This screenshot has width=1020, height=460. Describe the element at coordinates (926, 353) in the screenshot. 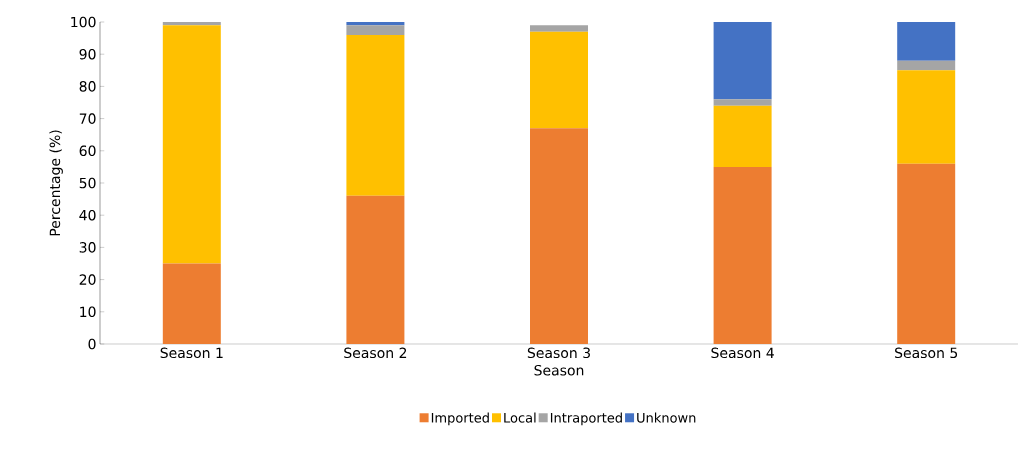

I see `x-tick-label: Season 5` at that location.